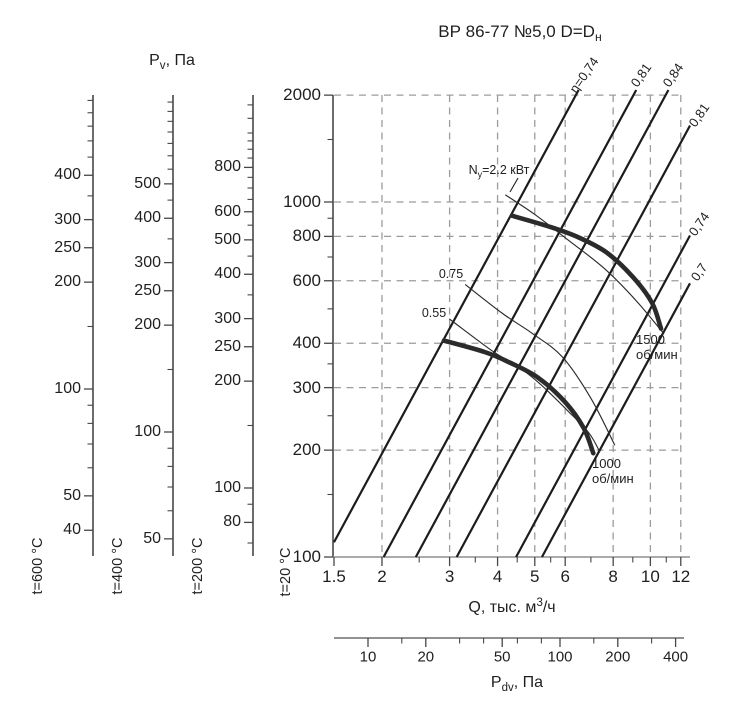 Image resolution: width=744 pixels, height=723 pixels. Describe the element at coordinates (118, 566) in the screenshot. I see `temperature-label: t=400 °C` at that location.